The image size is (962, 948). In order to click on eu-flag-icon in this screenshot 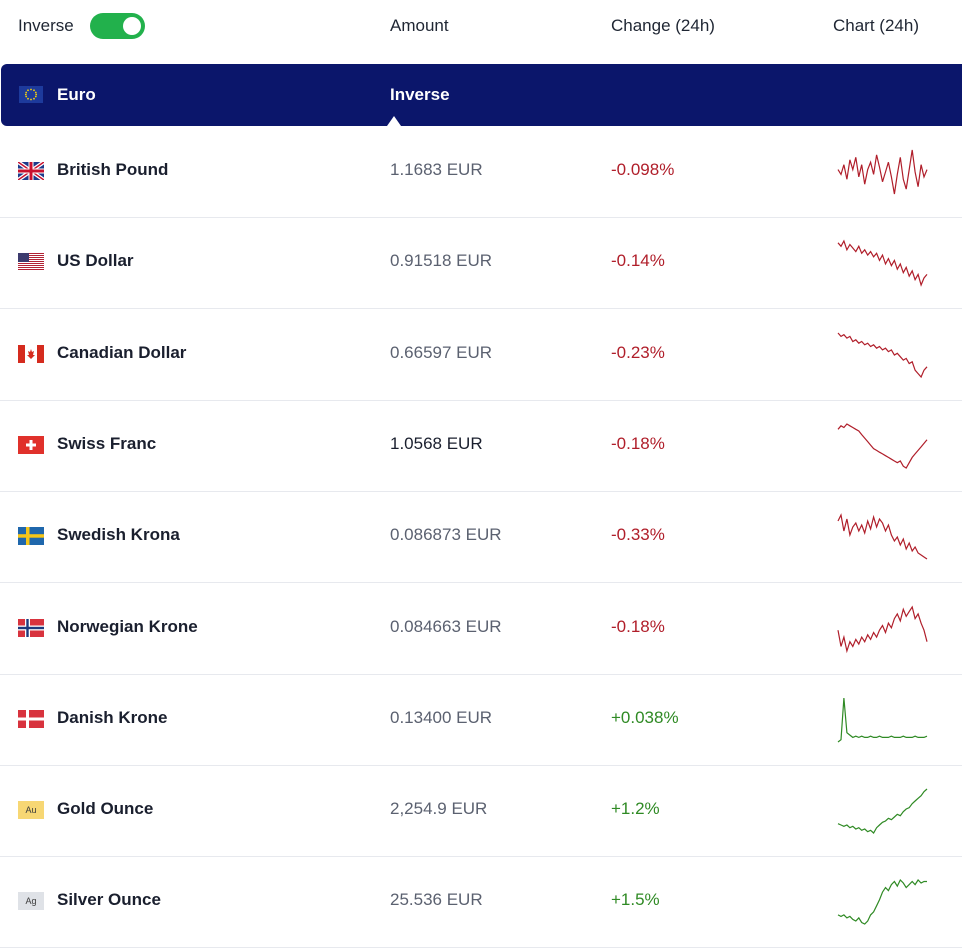, I will do `click(31, 94)`.